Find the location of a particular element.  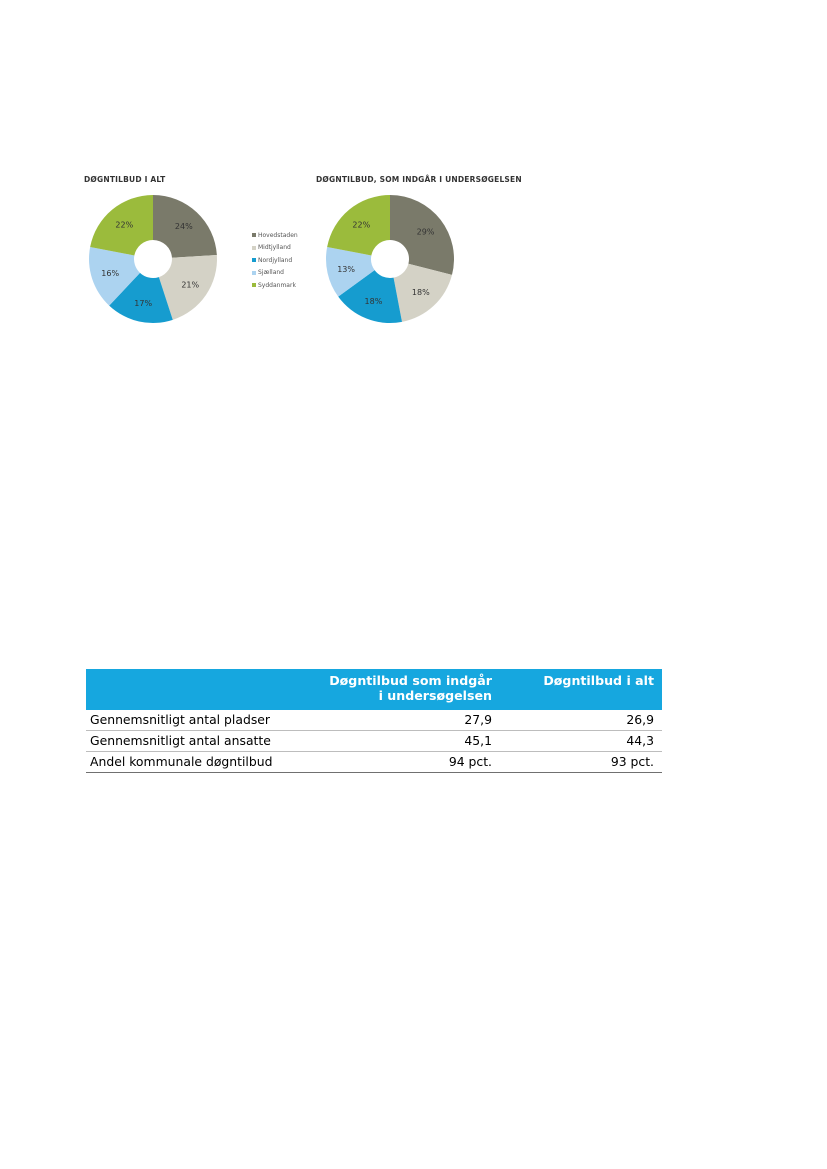

table-row: Gennemsnitligt antal ansatte 45,1 44,3 is located at coordinates (374, 741).